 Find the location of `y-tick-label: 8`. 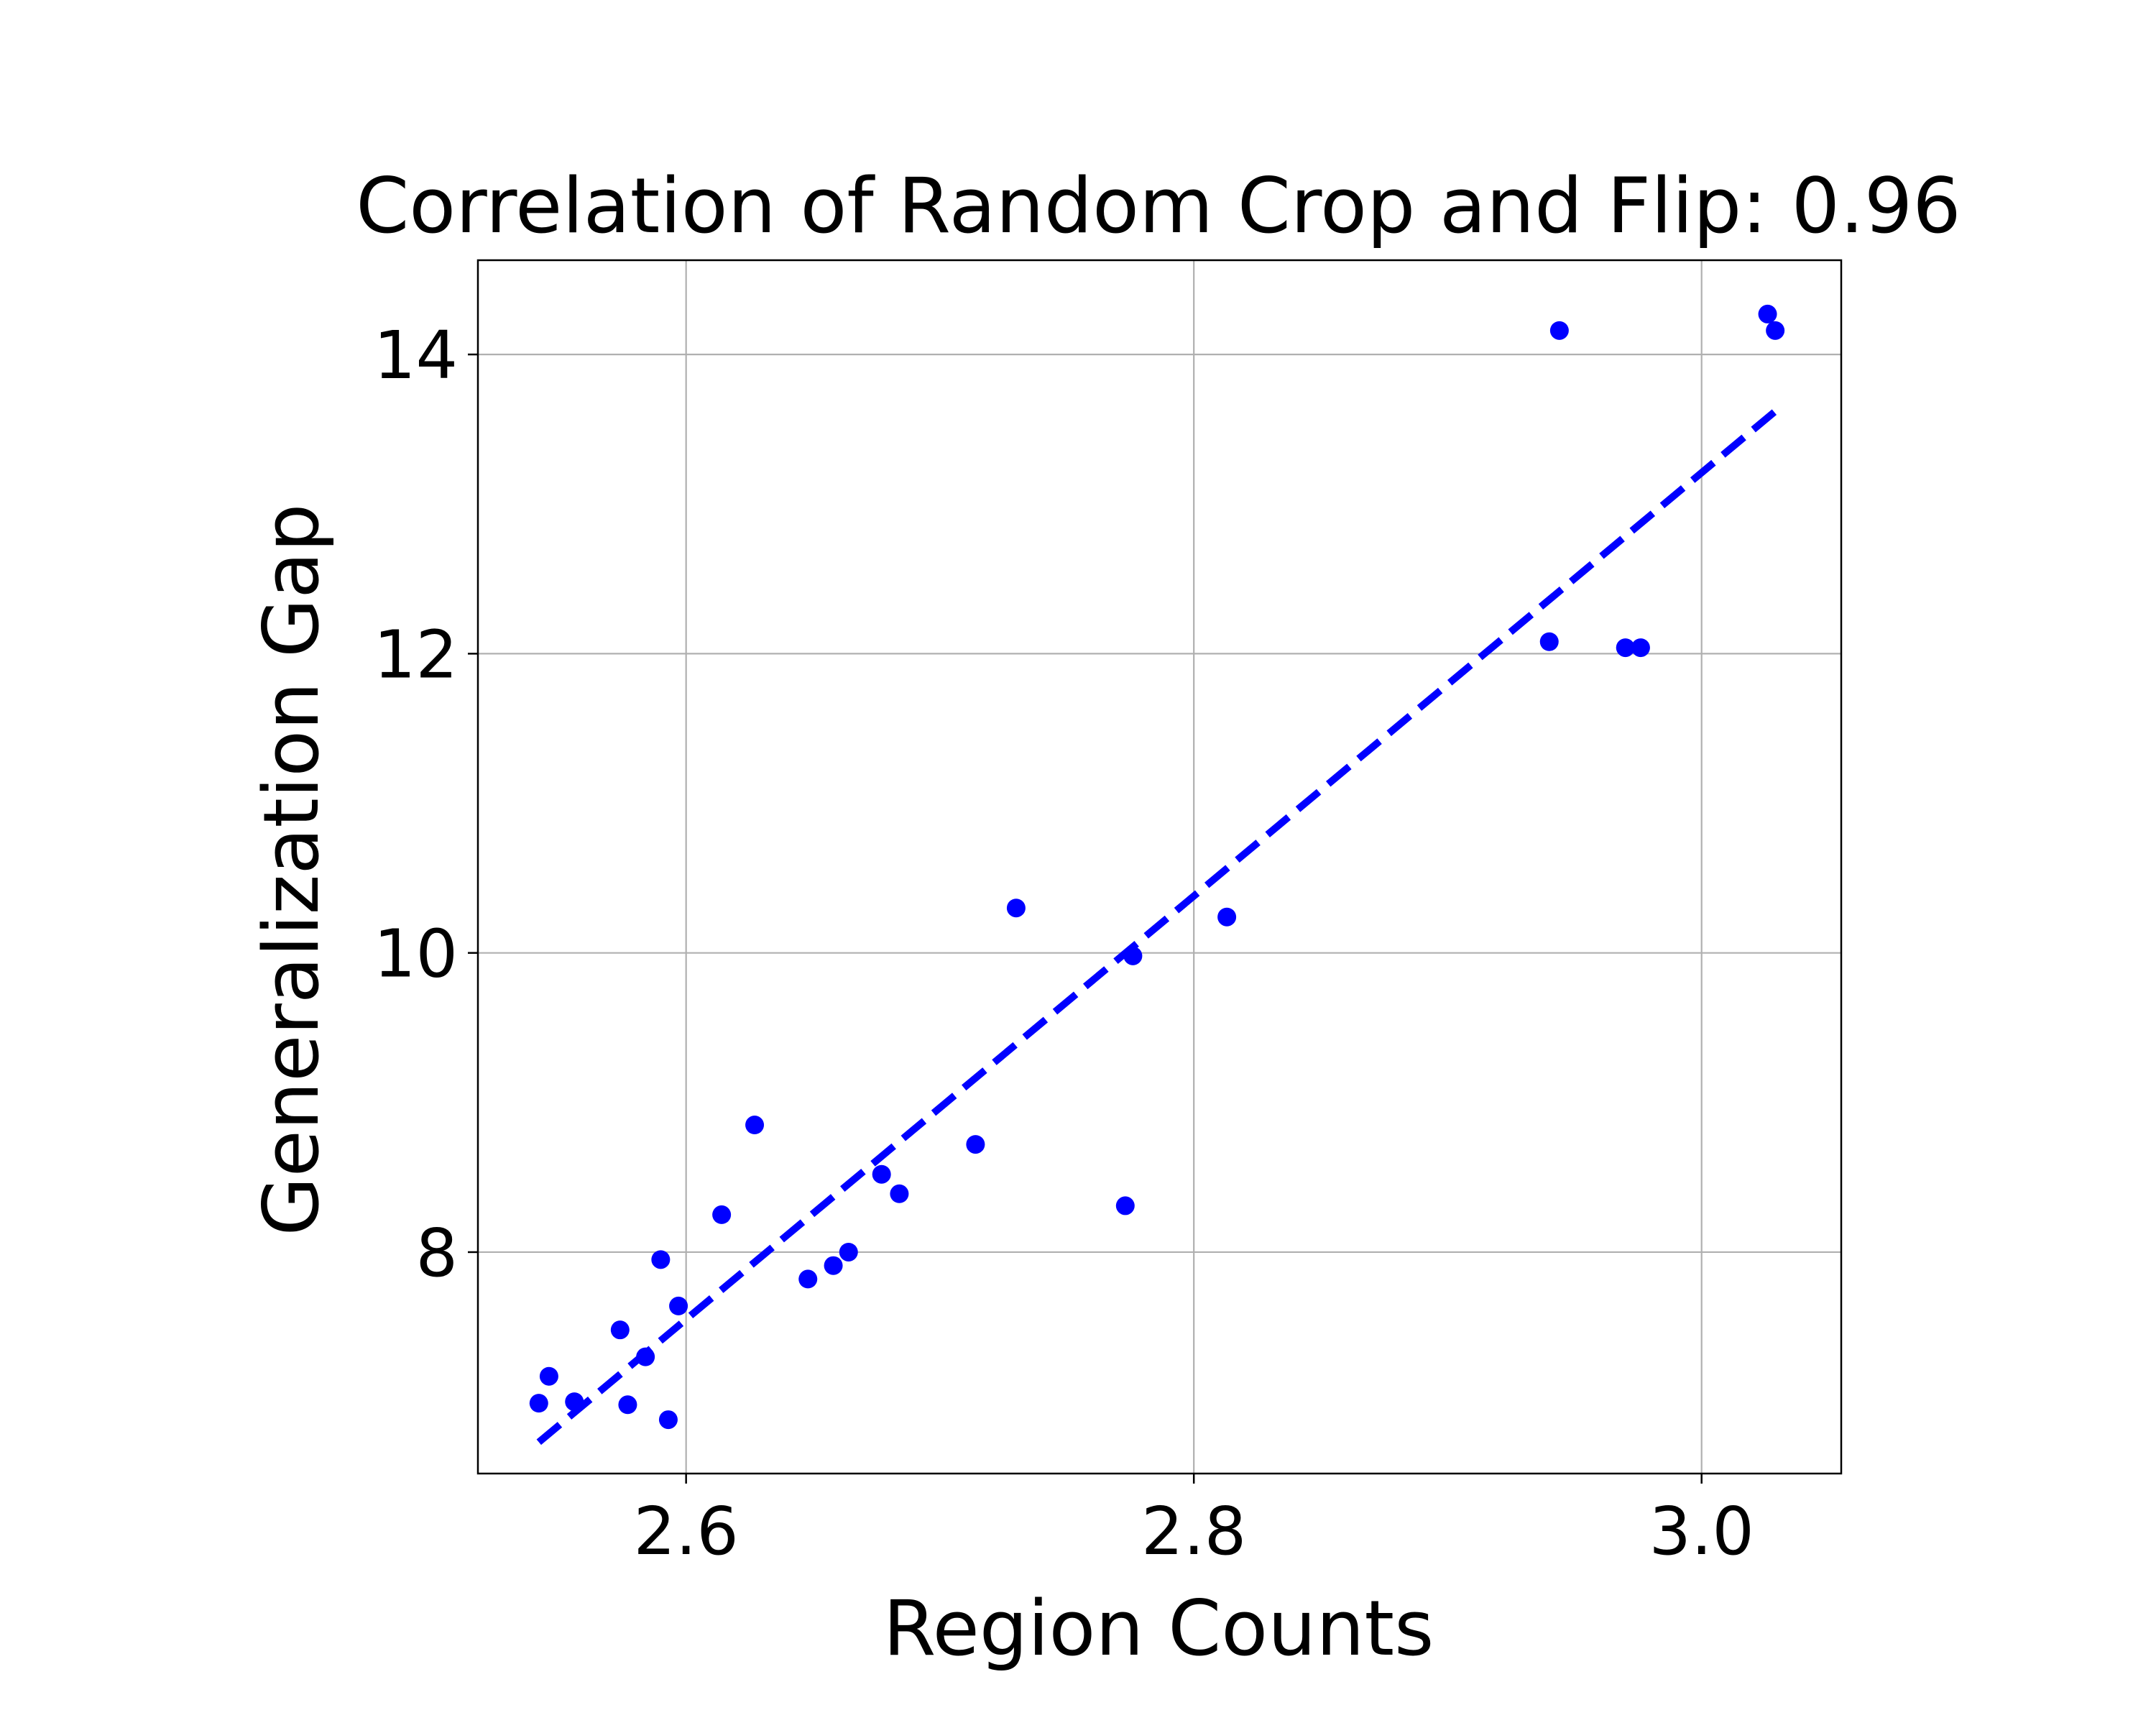

y-tick-label: 8 is located at coordinates (437, 1253).